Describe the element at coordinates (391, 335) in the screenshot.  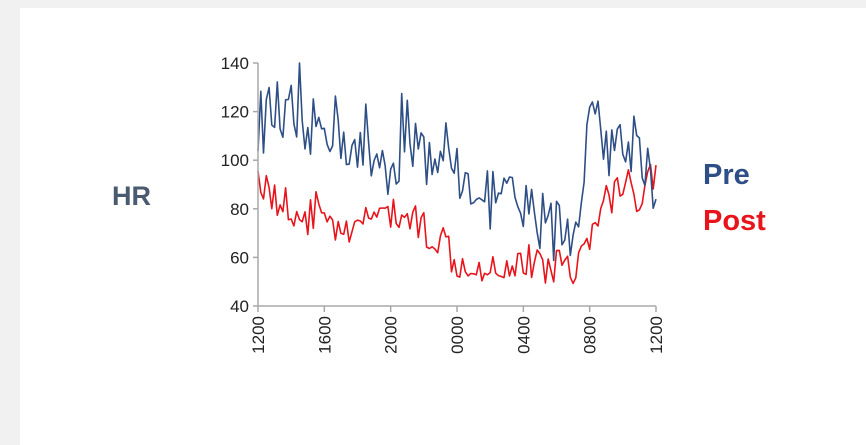
I see `x-tick-label: 2000` at that location.